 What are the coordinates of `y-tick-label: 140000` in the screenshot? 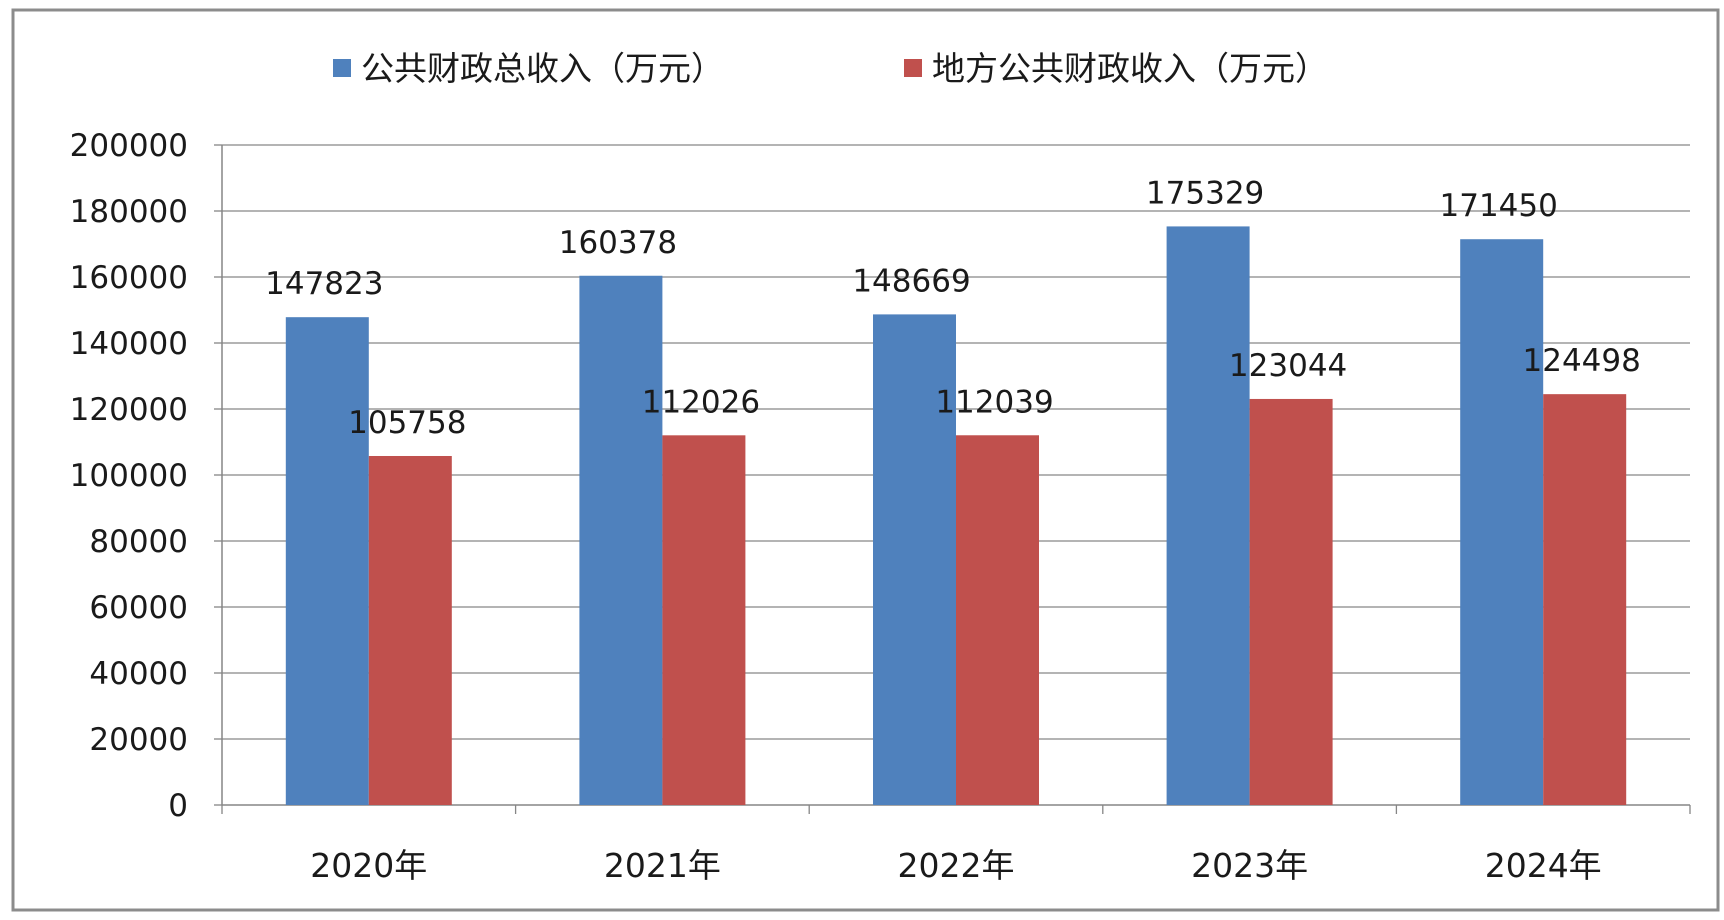 It's located at (129, 344).